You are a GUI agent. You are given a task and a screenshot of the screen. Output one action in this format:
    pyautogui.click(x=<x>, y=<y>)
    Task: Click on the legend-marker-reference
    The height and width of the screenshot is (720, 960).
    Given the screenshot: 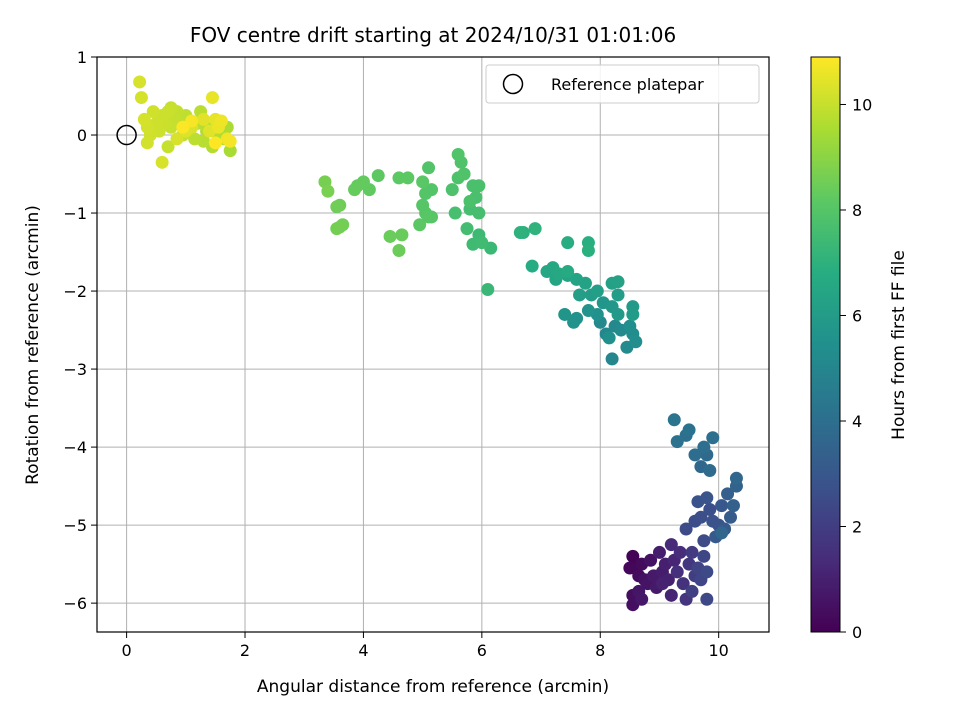 What is the action you would take?
    pyautogui.click(x=513, y=84)
    